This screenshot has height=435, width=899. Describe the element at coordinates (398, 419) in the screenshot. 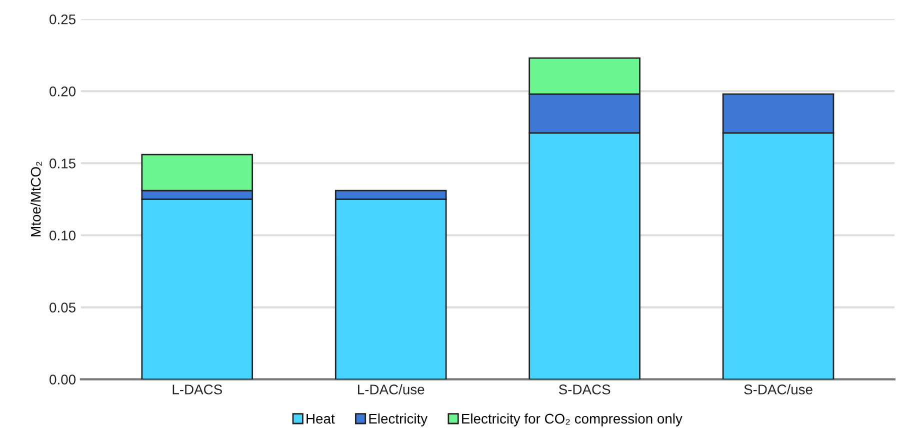

I see `legend-label: Electricity` at that location.